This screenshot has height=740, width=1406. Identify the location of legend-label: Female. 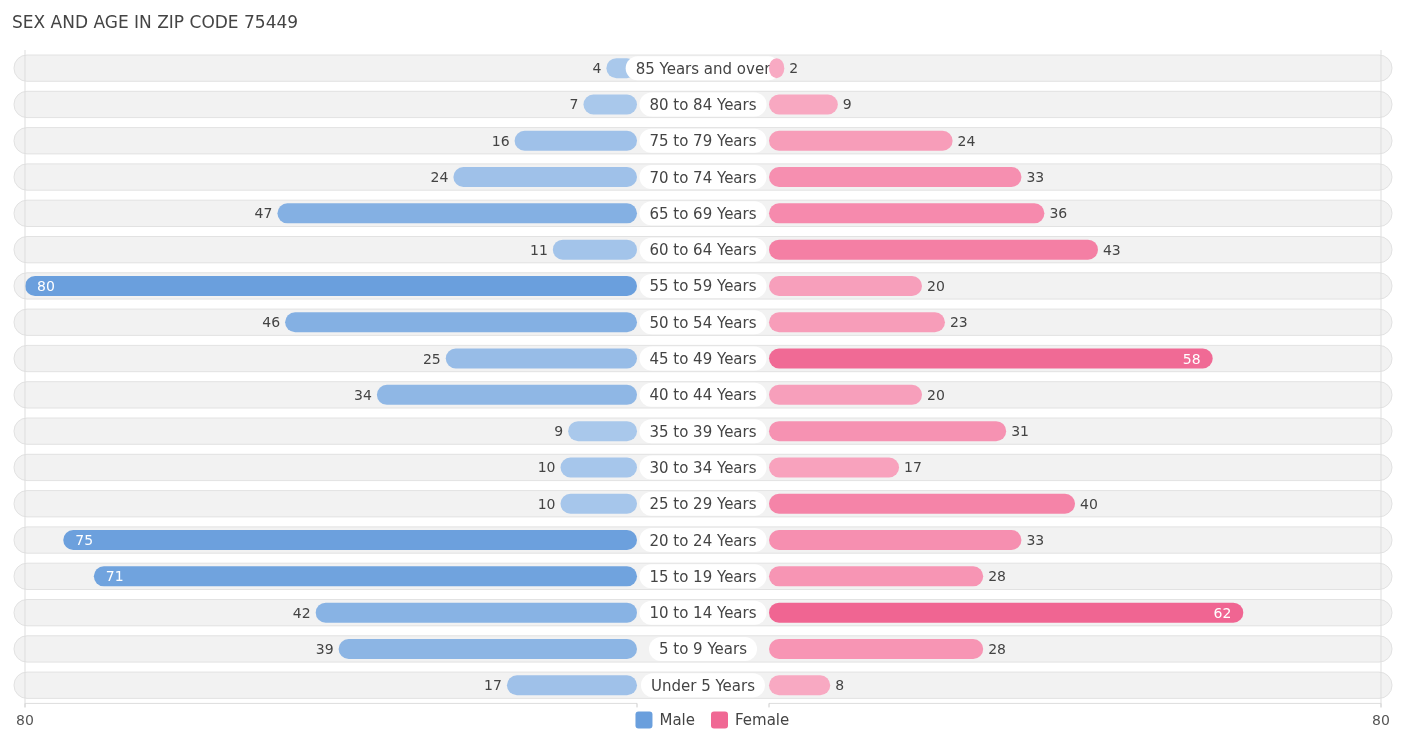
(762, 720).